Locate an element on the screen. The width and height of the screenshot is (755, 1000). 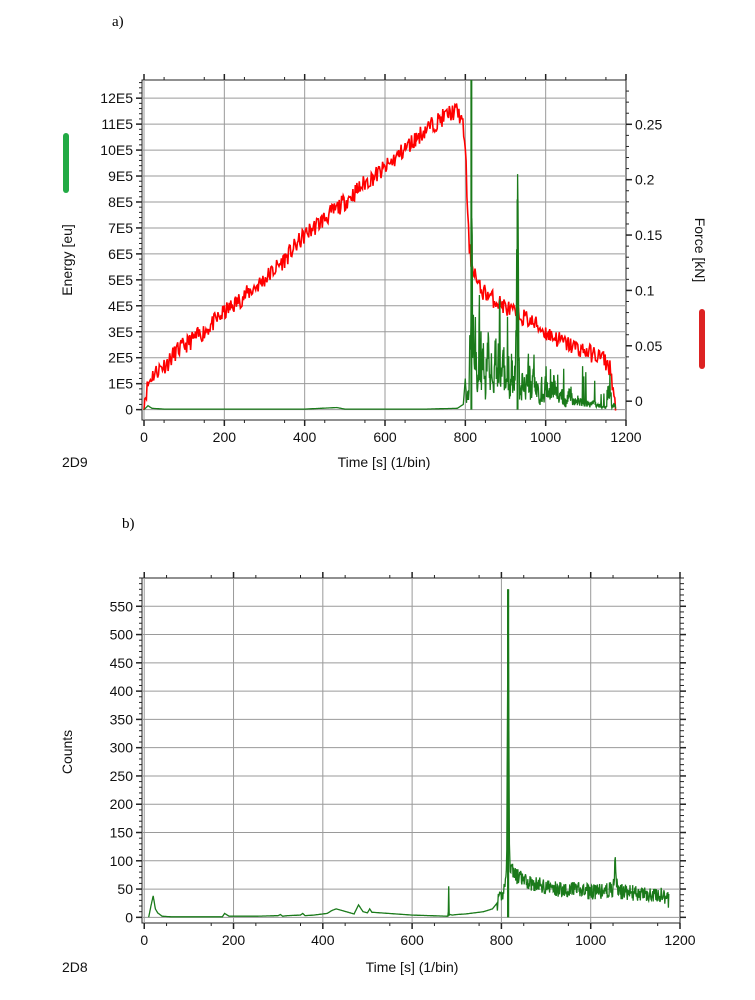
y2-tick-label: 0.1 is located at coordinates (645, 290).